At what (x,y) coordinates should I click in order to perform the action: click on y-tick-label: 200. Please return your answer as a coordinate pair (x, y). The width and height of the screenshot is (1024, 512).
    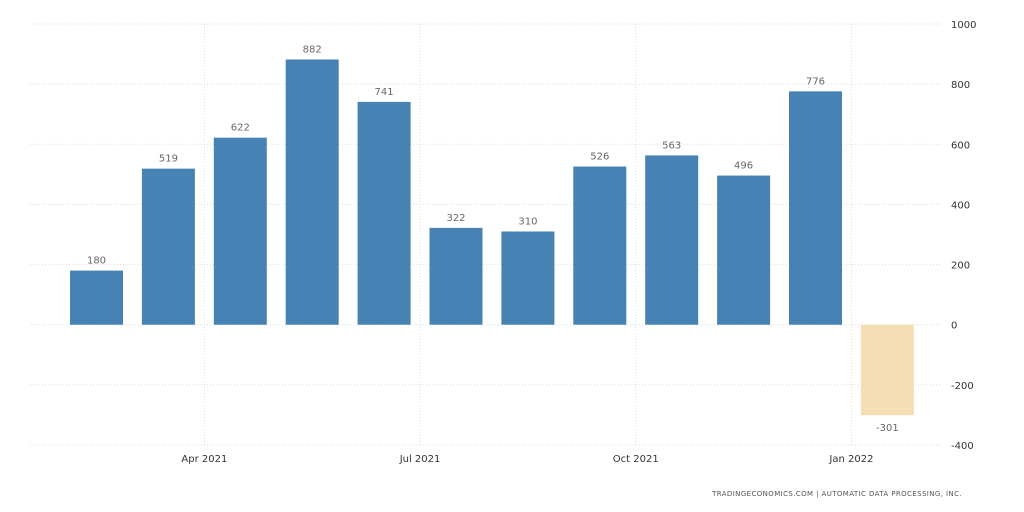
    Looking at the image, I should click on (960, 266).